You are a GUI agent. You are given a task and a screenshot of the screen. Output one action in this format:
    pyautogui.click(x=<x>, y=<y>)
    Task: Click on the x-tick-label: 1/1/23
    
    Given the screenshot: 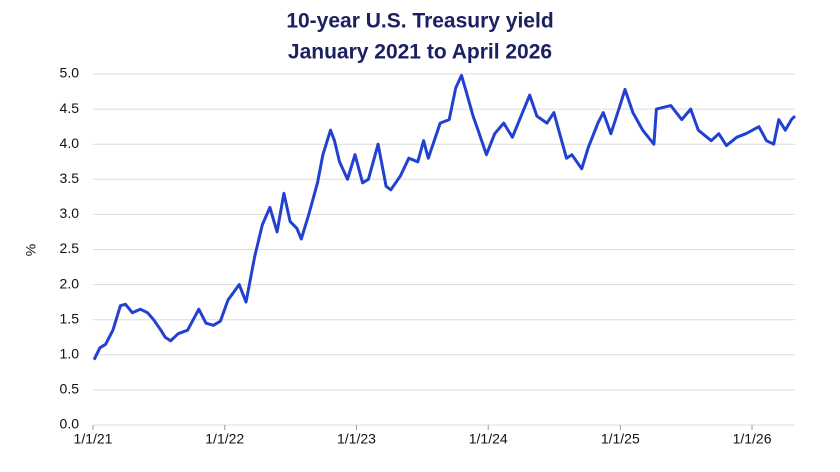 What is the action you would take?
    pyautogui.click(x=356, y=439)
    